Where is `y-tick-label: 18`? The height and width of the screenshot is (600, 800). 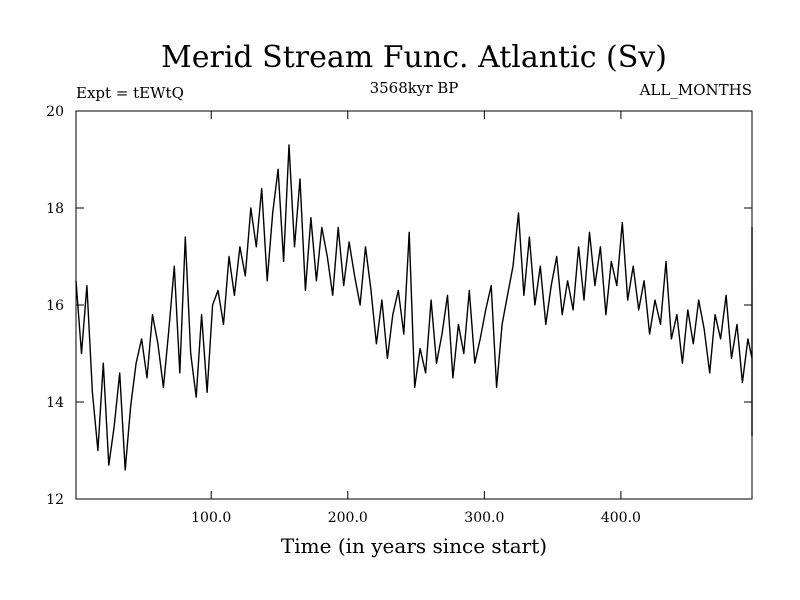 y-tick-label: 18 is located at coordinates (55, 209).